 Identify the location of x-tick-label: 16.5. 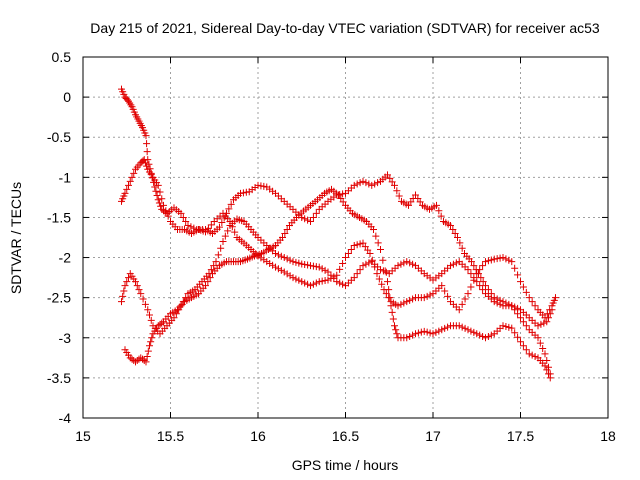
(345, 436).